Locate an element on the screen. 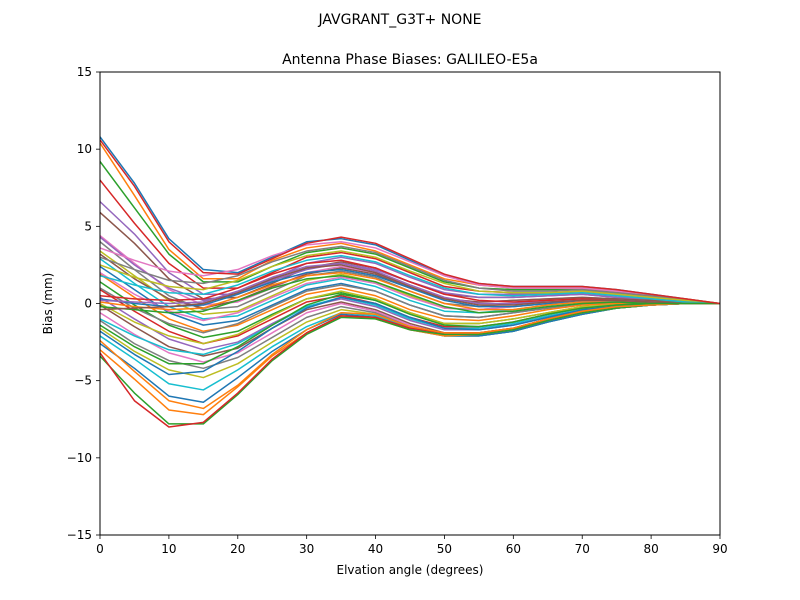 Image resolution: width=800 pixels, height=600 pixels. y-axis-label: Bias (mm) is located at coordinates (48, 304).